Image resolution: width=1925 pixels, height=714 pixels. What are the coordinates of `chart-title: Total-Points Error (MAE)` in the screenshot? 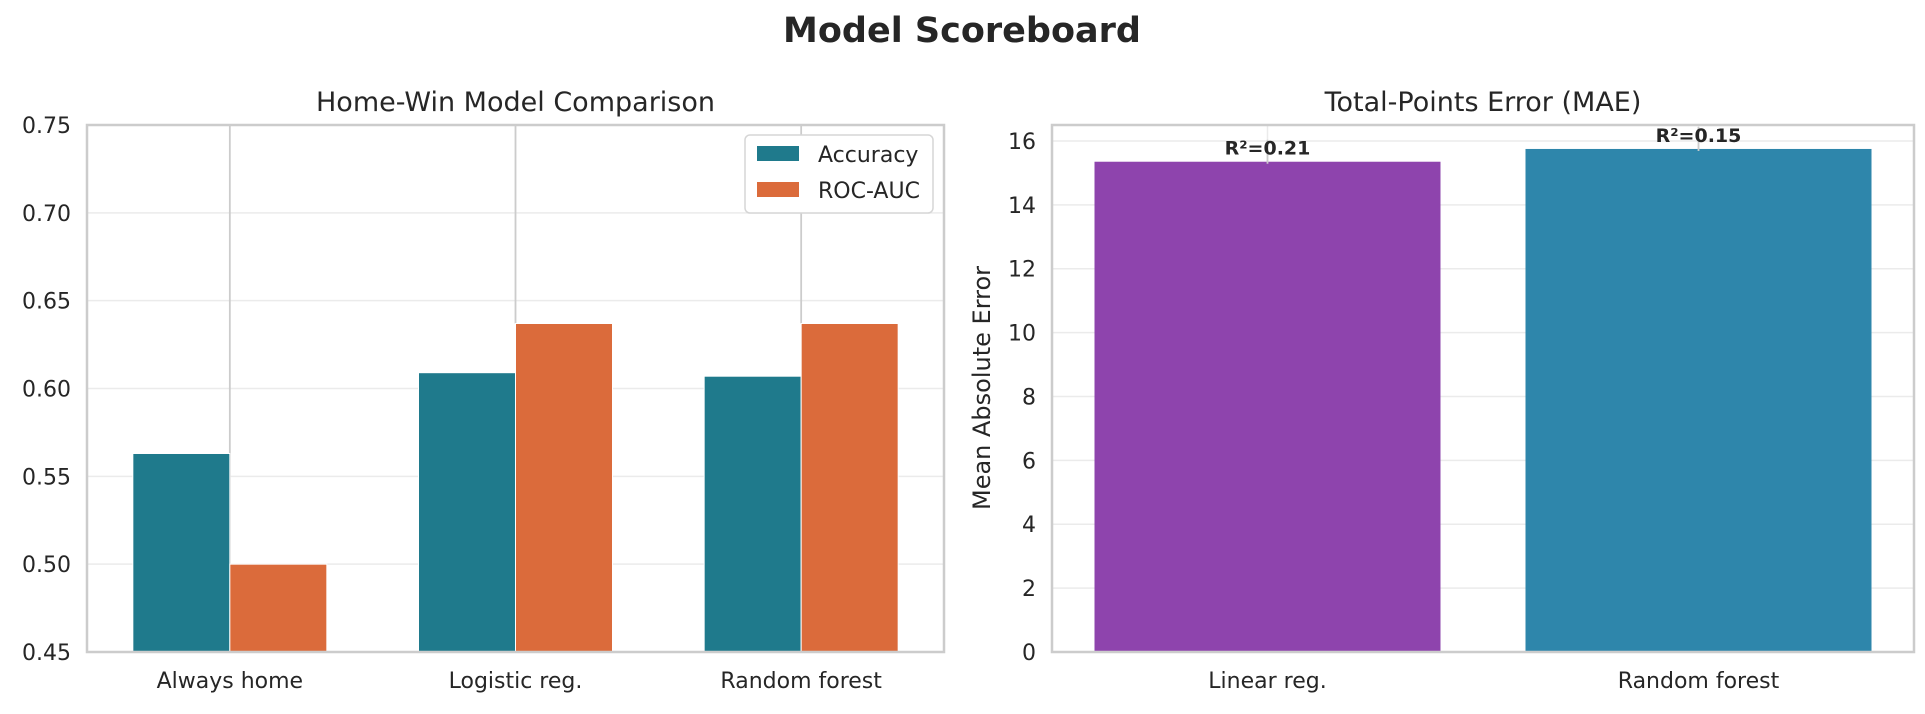 It's located at (1483, 102).